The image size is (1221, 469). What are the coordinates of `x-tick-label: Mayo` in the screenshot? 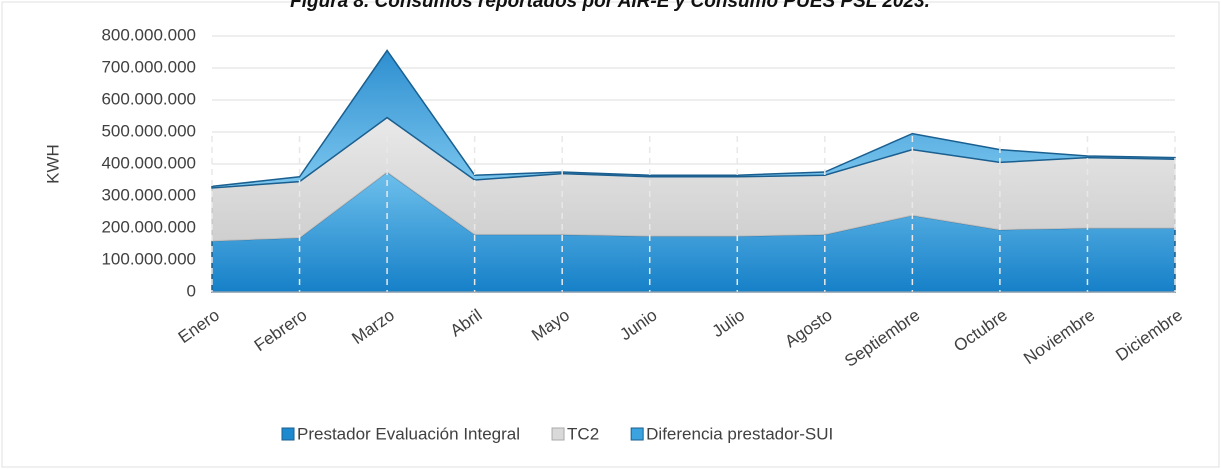 It's located at (550, 324).